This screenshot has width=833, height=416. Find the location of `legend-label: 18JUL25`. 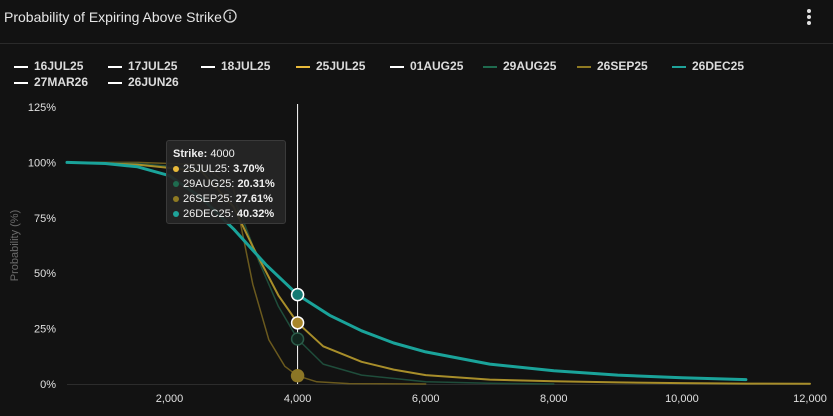

legend-label: 18JUL25 is located at coordinates (246, 66).